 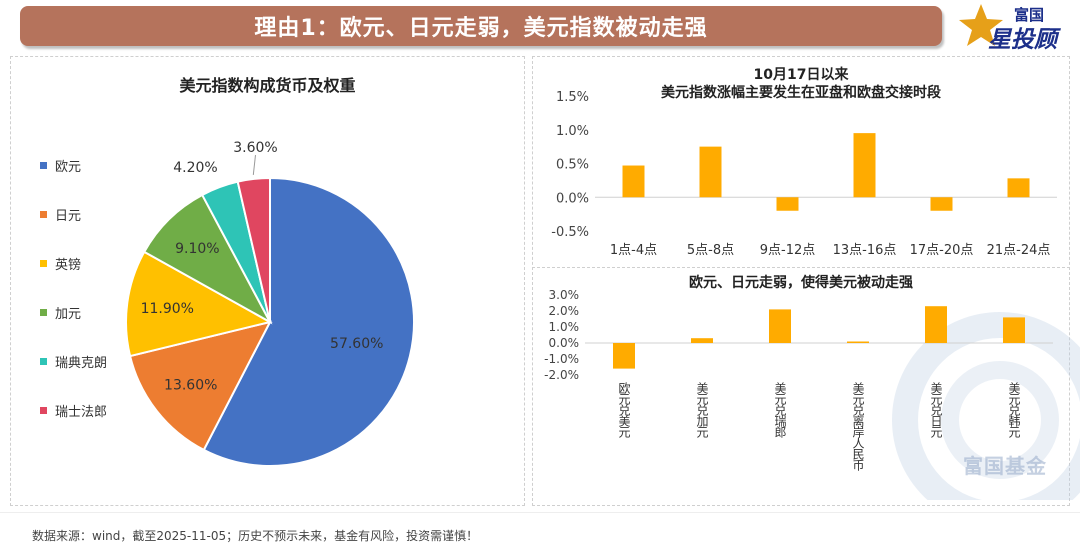 I want to click on bar1-ytick-4: 1.0%, so click(x=572, y=131).